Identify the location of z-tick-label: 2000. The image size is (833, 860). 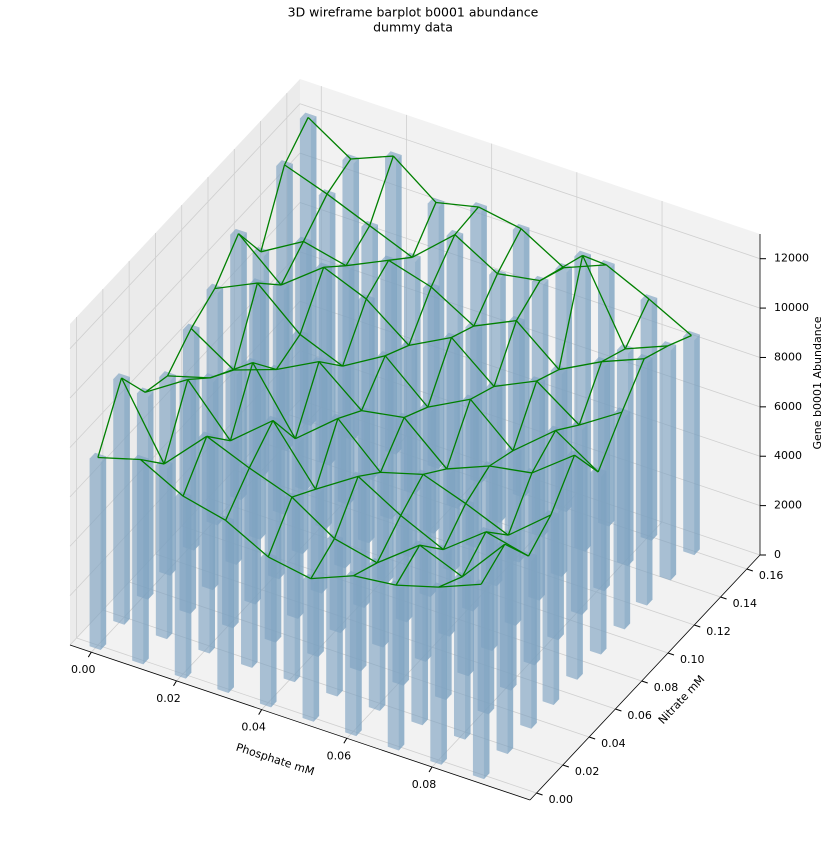
(788, 505).